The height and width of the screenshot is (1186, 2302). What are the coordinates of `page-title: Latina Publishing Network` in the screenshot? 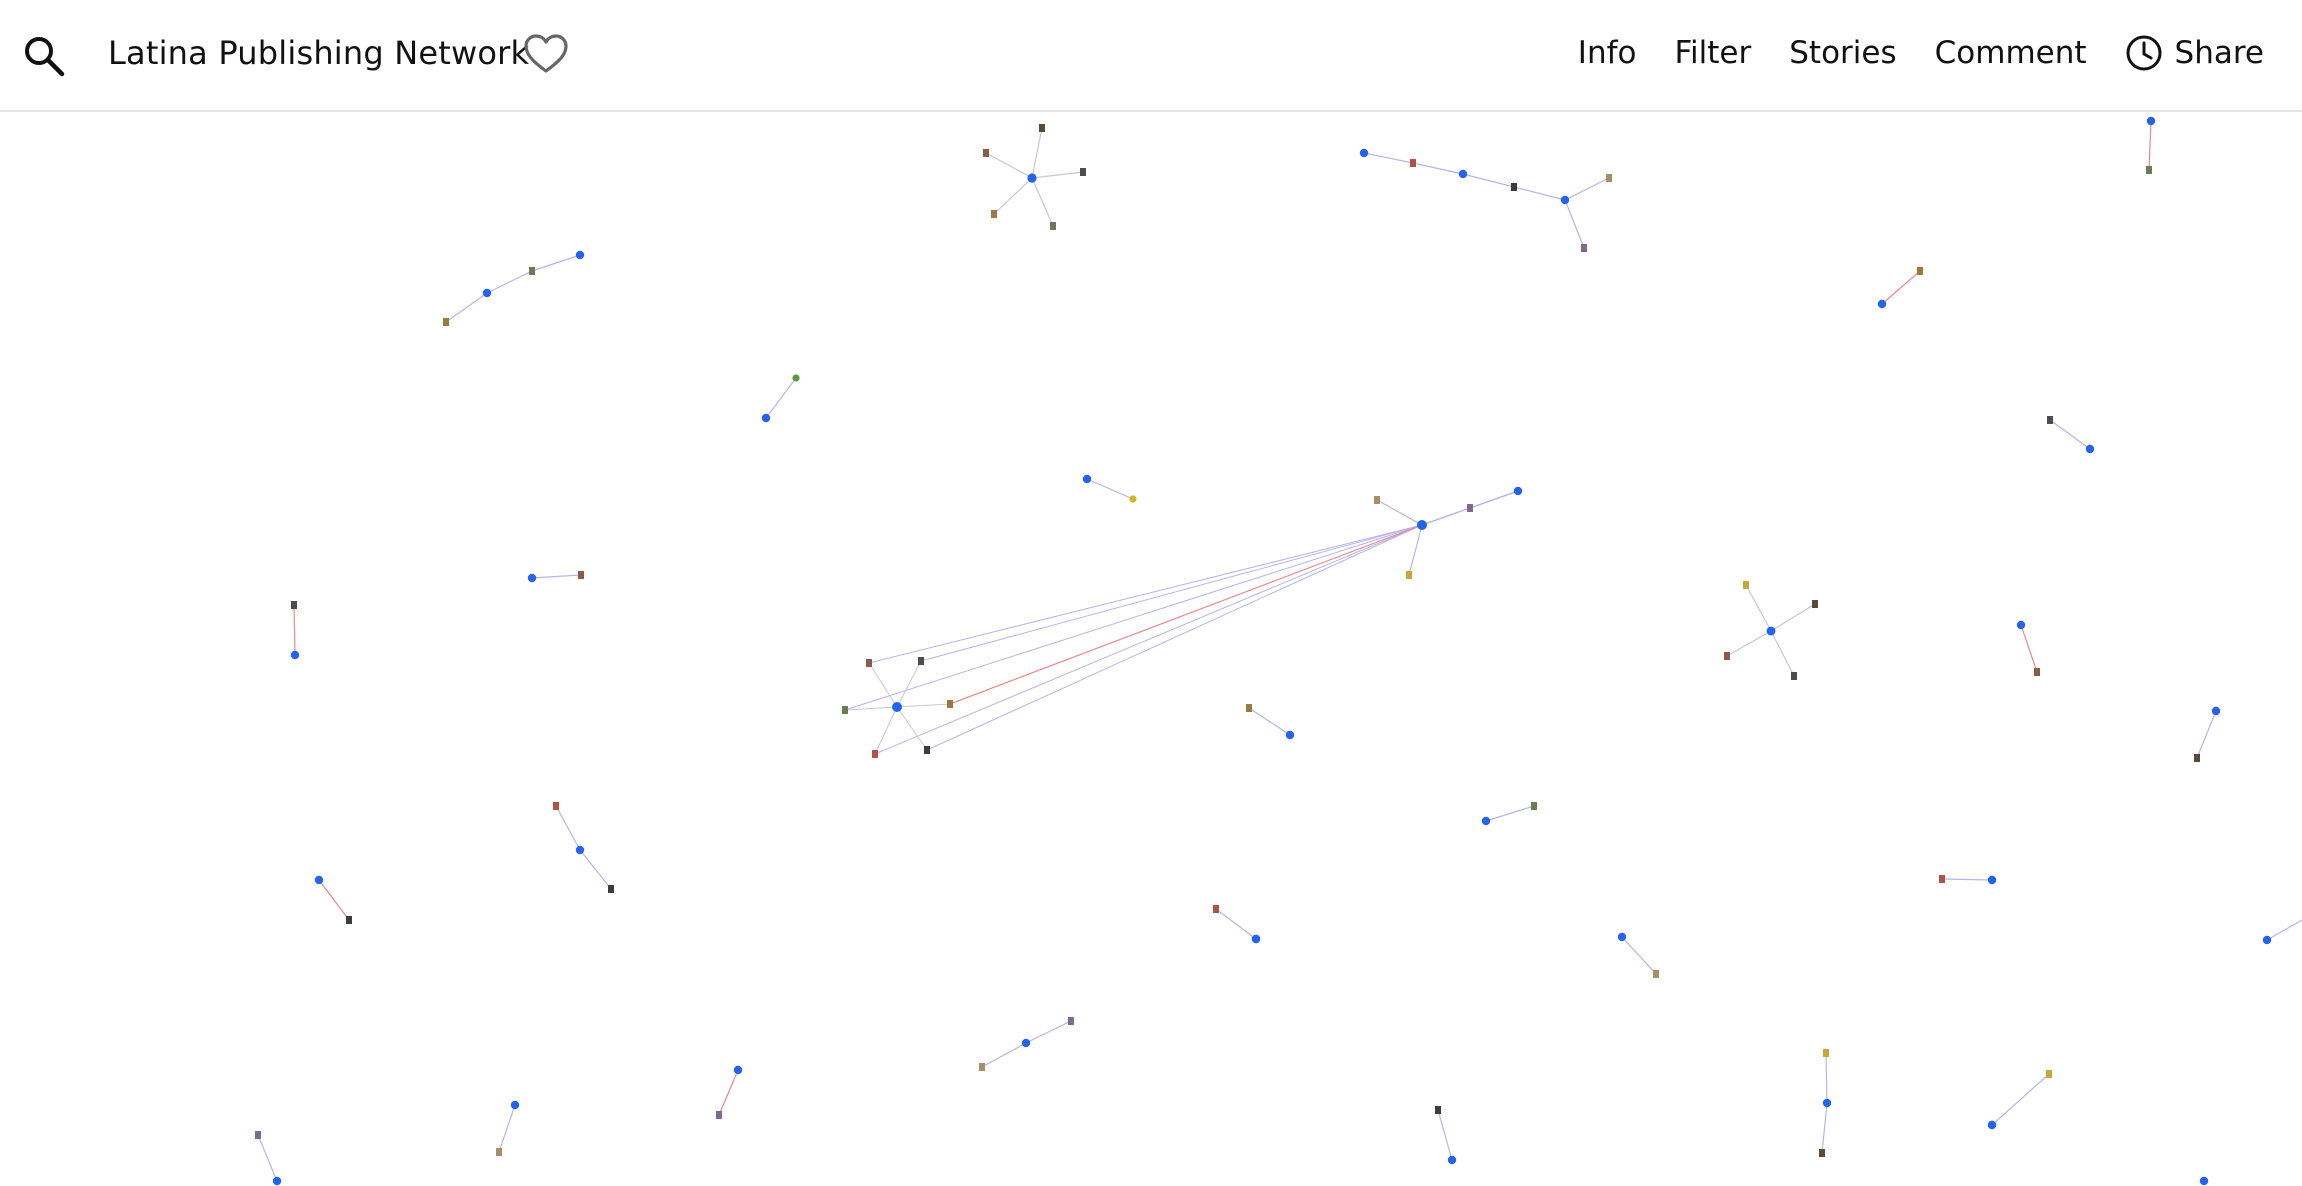 It's located at (319, 53).